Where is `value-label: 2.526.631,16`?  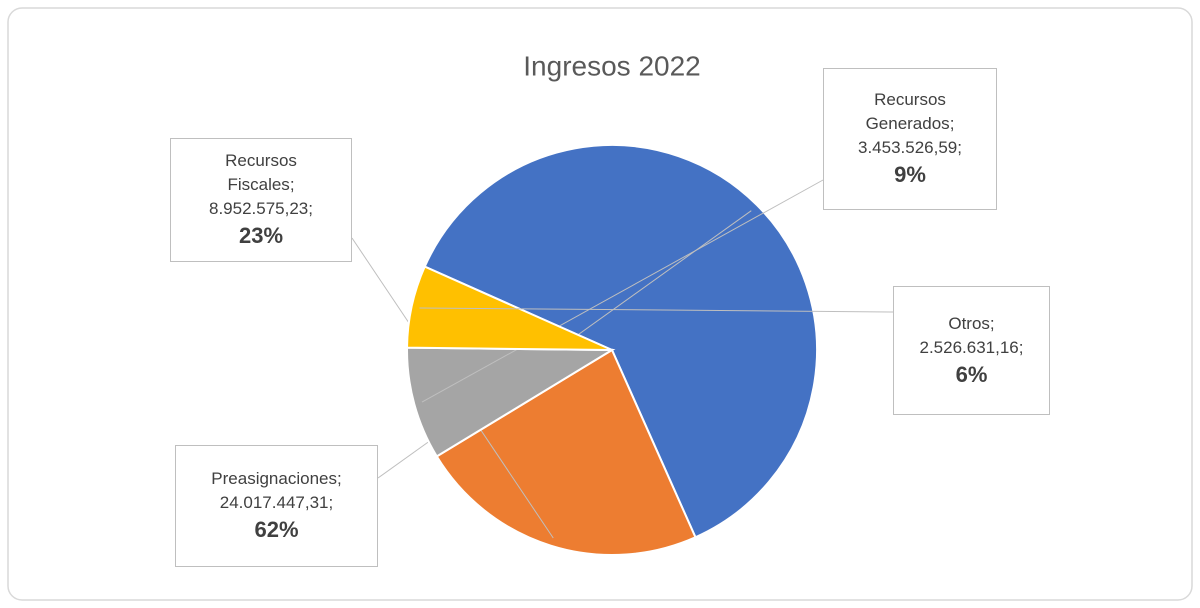 value-label: 2.526.631,16 is located at coordinates (969, 347).